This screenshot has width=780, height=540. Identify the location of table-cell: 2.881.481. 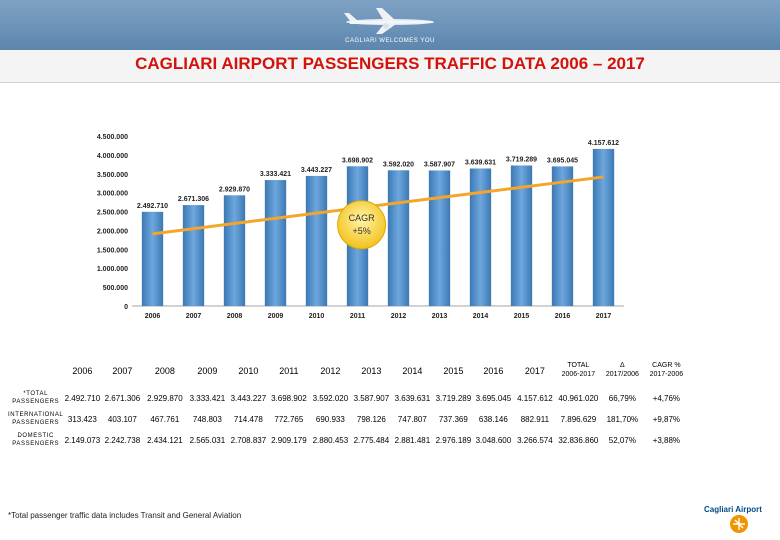
(412, 440).